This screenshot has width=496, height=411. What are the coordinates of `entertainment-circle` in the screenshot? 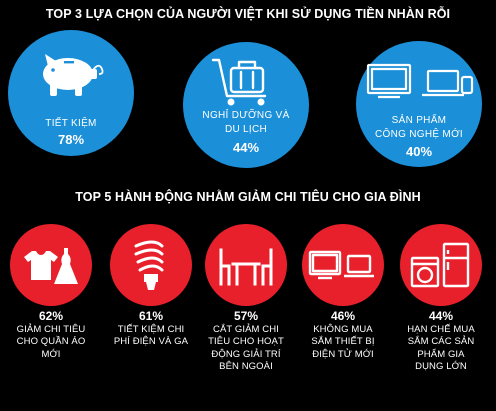 It's located at (246, 265).